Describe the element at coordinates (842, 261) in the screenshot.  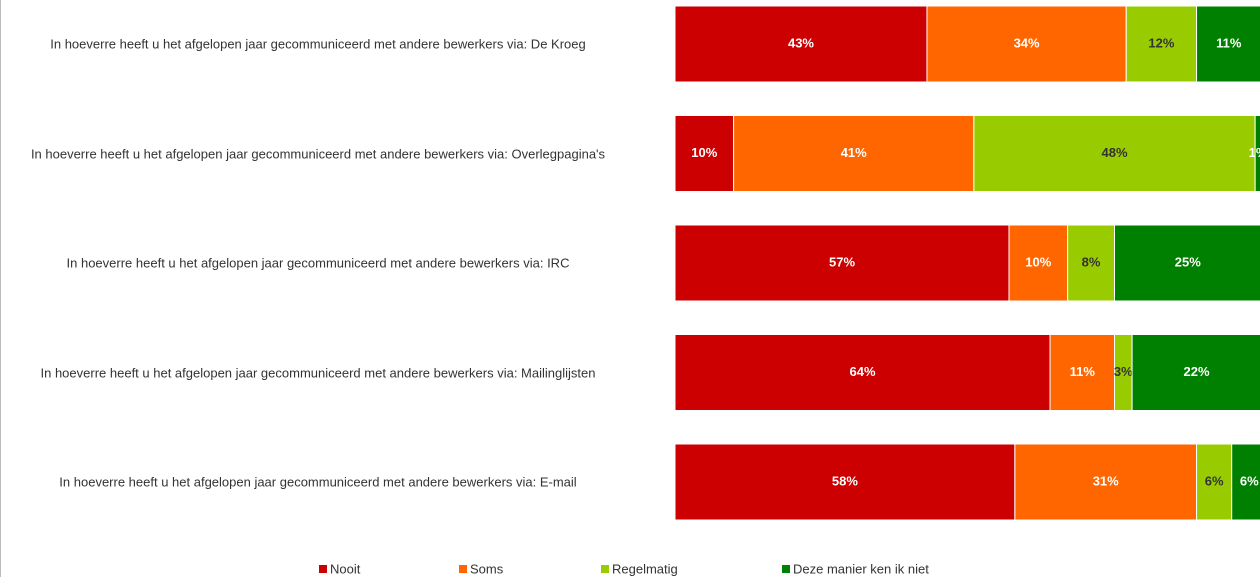
I see `value-label: 57%` at that location.